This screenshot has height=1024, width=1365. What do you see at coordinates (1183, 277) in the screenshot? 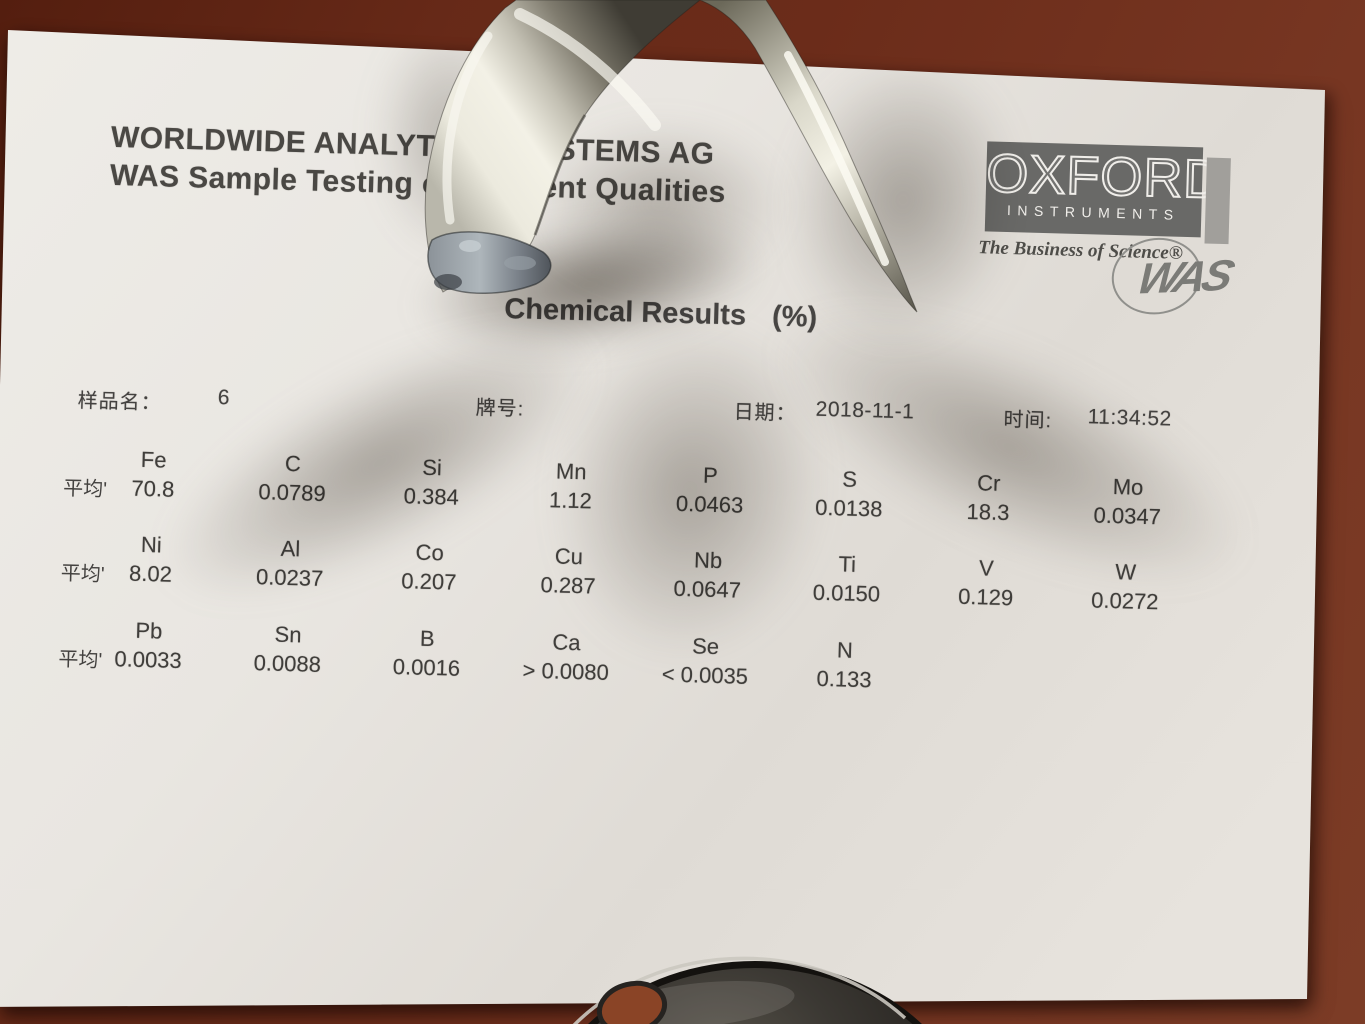
I see `was-logo-text: WAS` at bounding box center [1183, 277].